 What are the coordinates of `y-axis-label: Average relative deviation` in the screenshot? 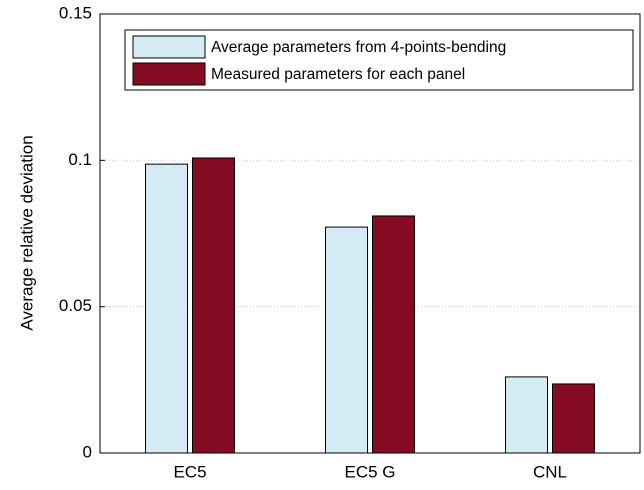 It's located at (26, 232).